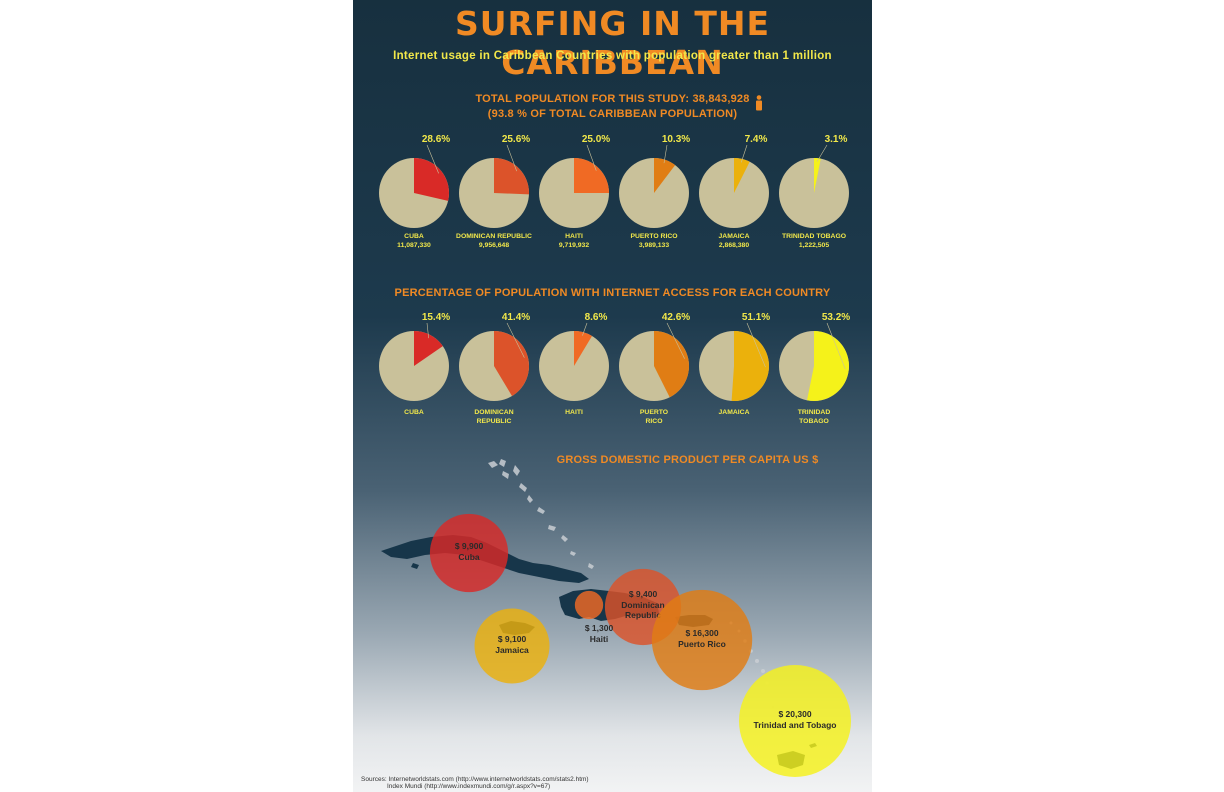  I want to click on pie-cuba: 15.4% CUBA, so click(414, 364).